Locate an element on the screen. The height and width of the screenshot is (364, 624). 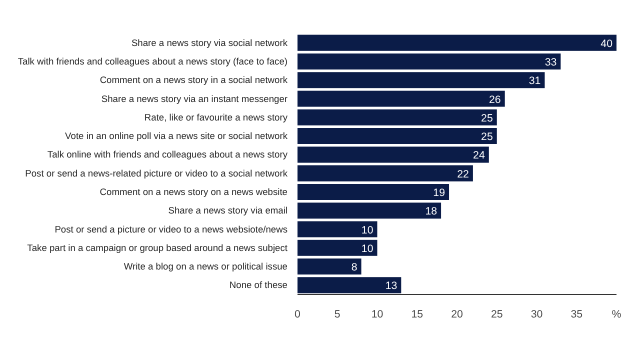
data-label: 31 is located at coordinates (534, 81).